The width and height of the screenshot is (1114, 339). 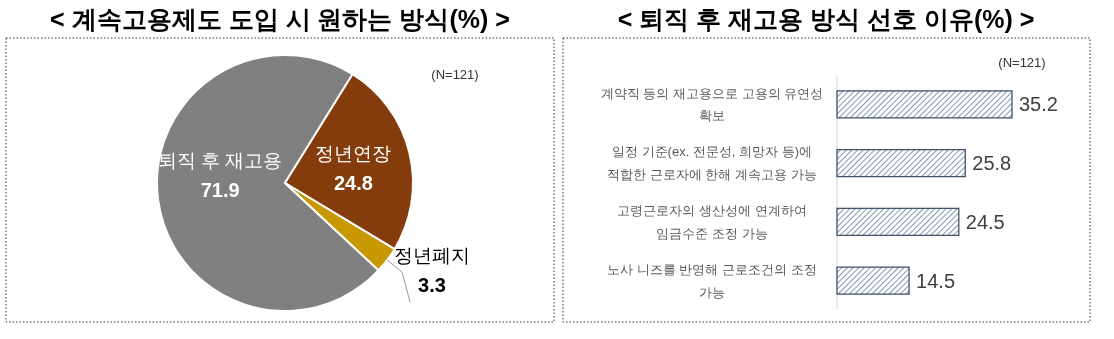 I want to click on value-label: 25.8, so click(x=992, y=163).